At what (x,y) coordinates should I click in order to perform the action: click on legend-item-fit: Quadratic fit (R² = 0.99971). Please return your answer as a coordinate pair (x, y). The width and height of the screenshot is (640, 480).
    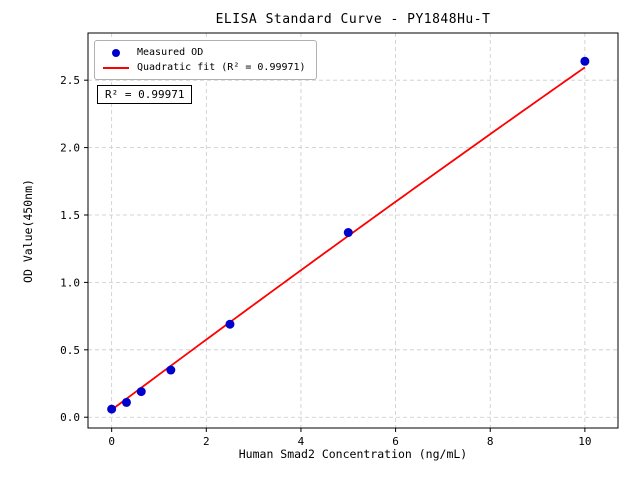
    Looking at the image, I should click on (203, 67).